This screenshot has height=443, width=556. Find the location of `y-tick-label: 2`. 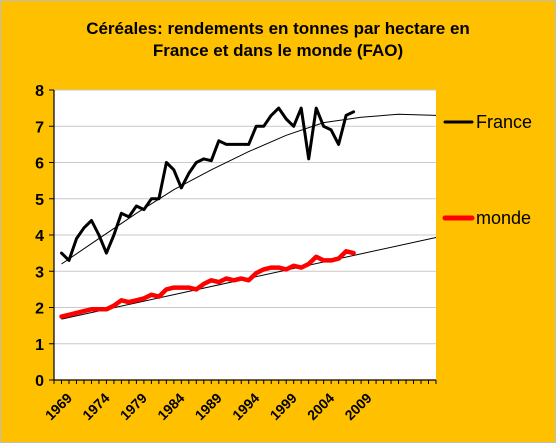

y-tick-label: 2 is located at coordinates (39, 309).